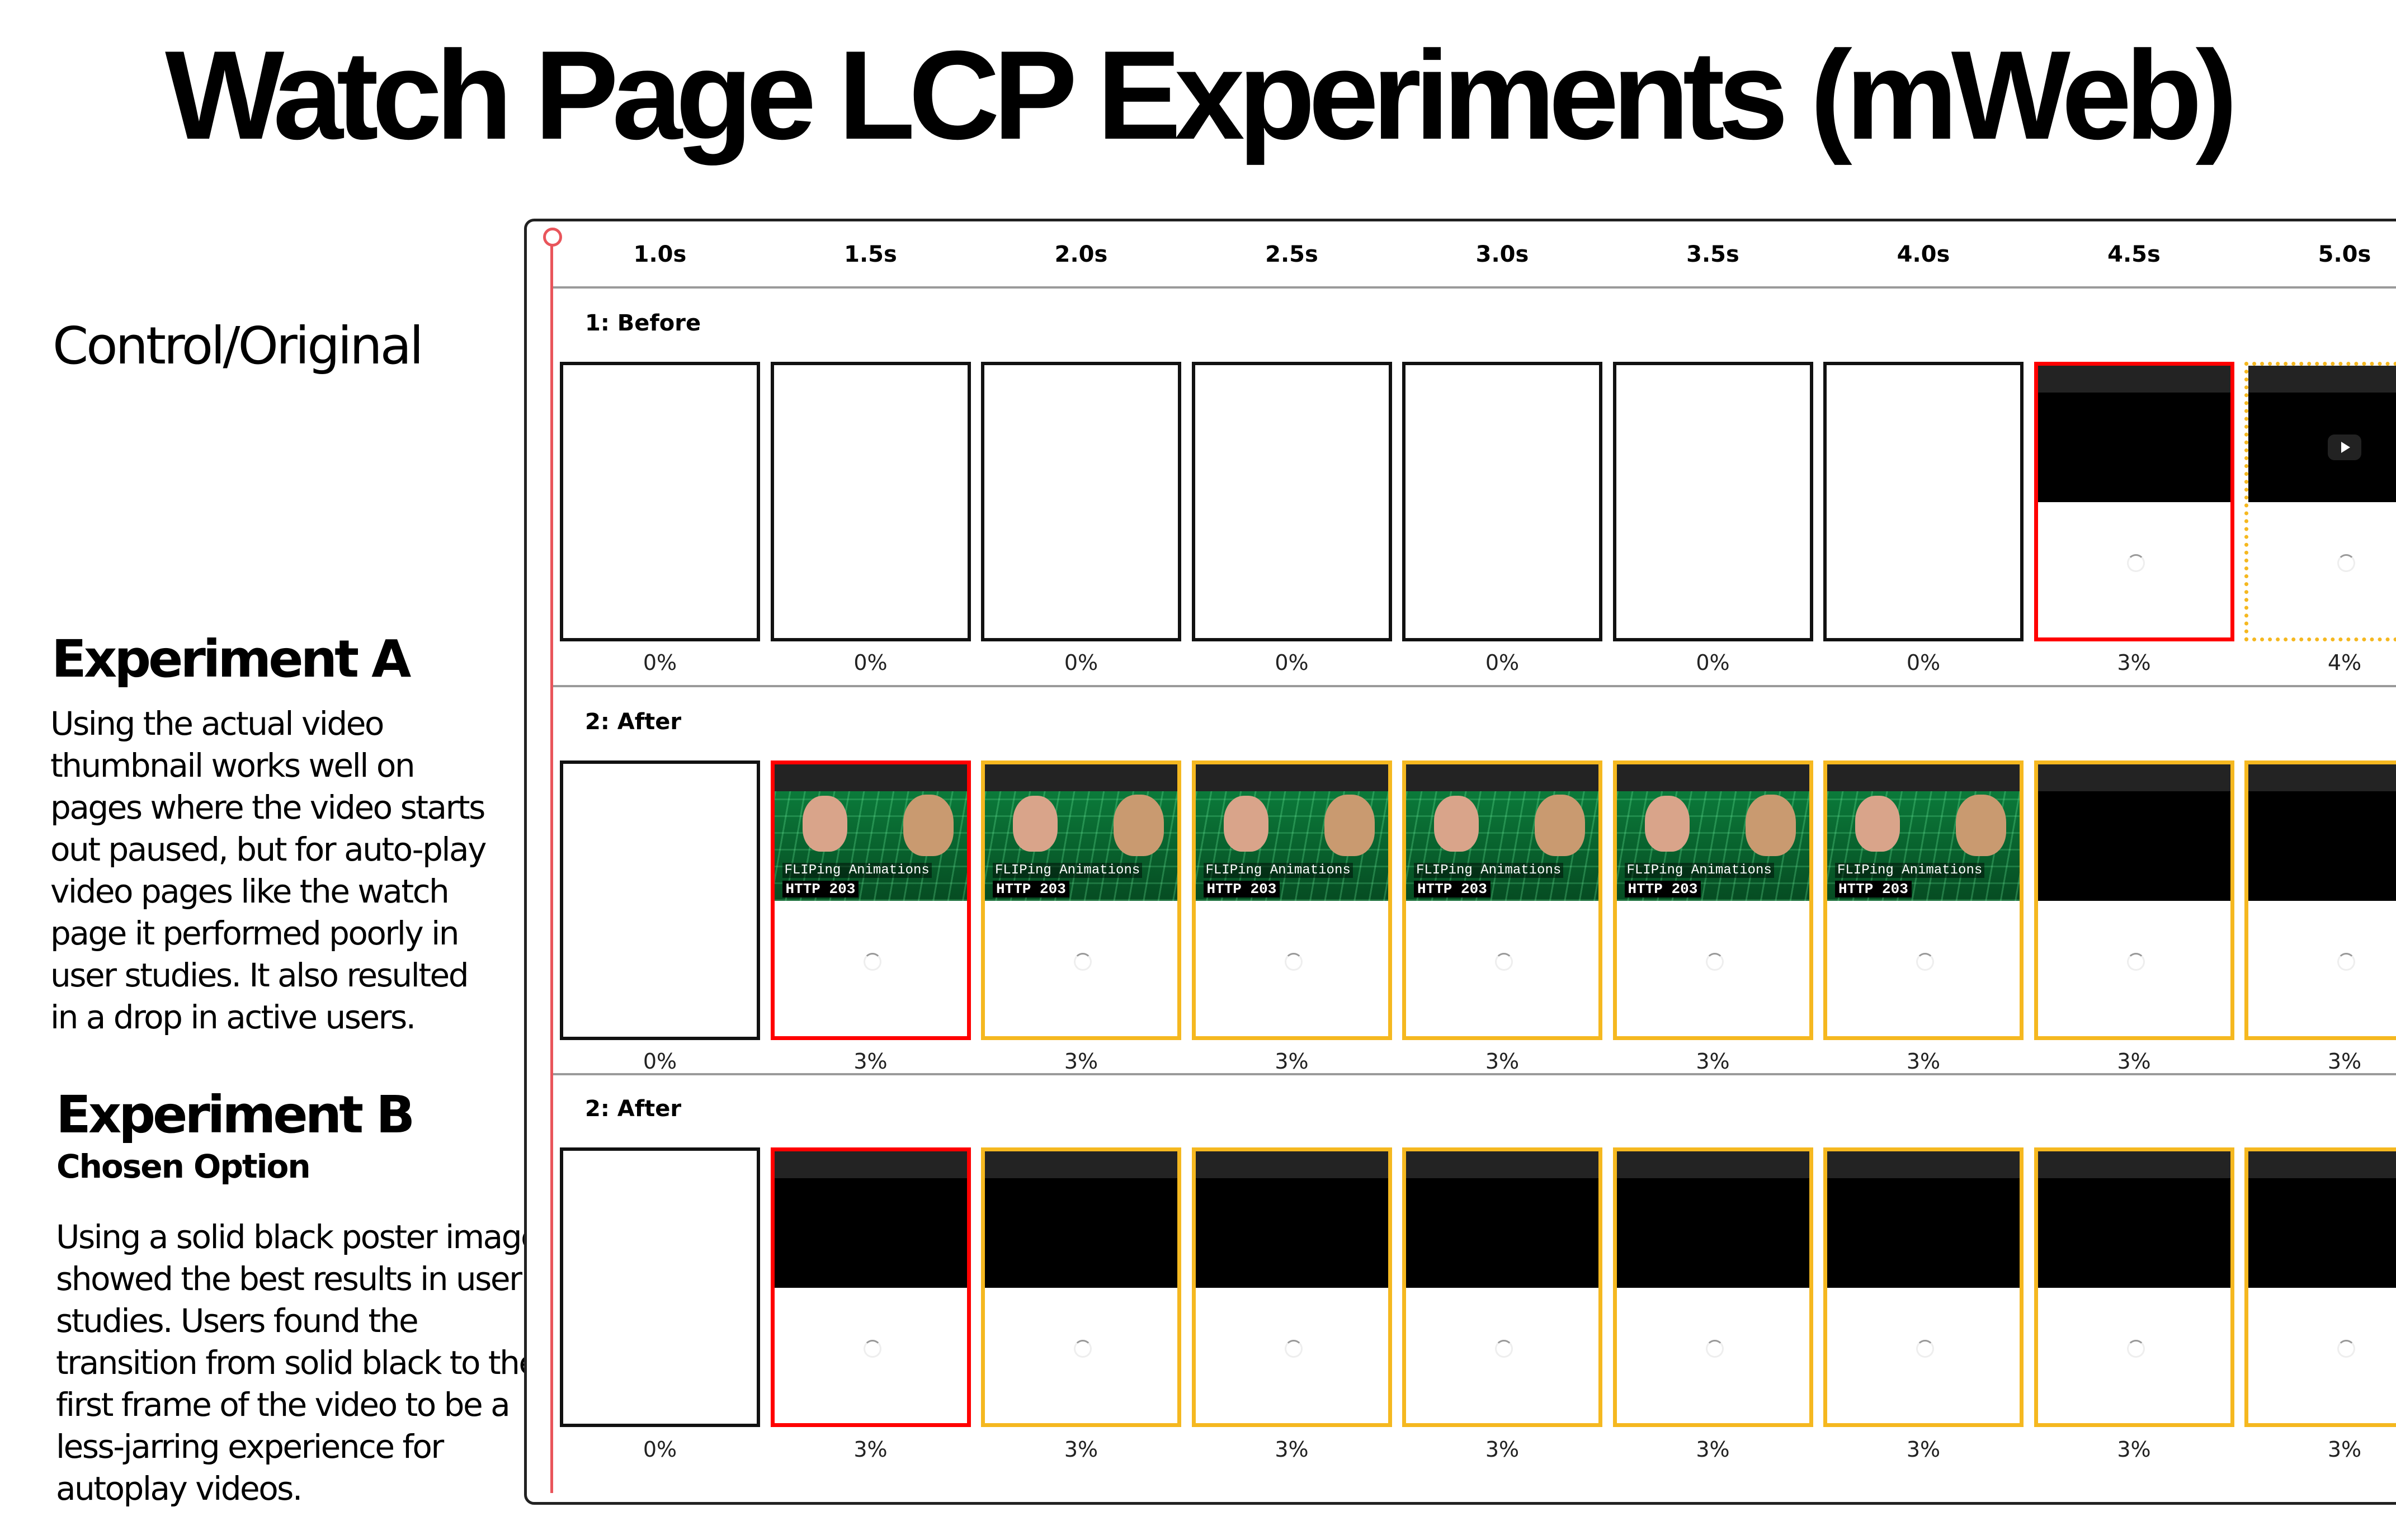 Image resolution: width=2396 pixels, height=1540 pixels. What do you see at coordinates (551, 865) in the screenshot?
I see `timeline-marker-line` at bounding box center [551, 865].